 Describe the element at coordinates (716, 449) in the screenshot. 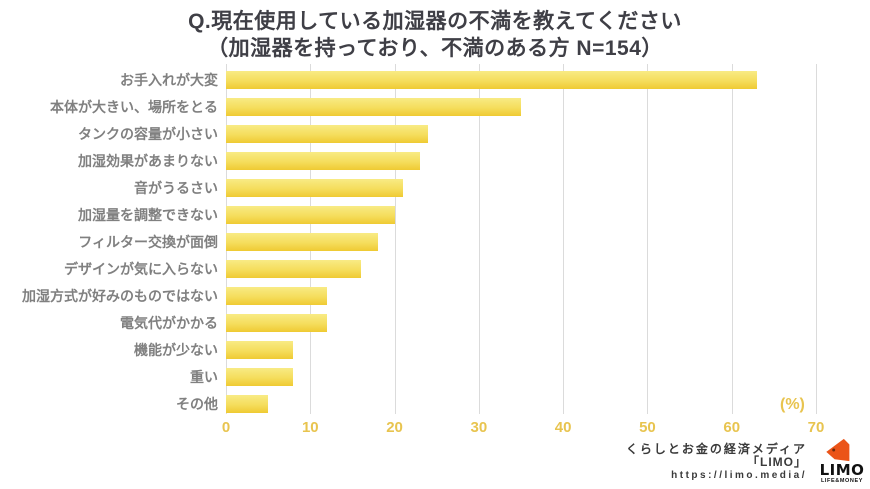

I see `footer-media-name: くらしとお金の経済メディア` at that location.